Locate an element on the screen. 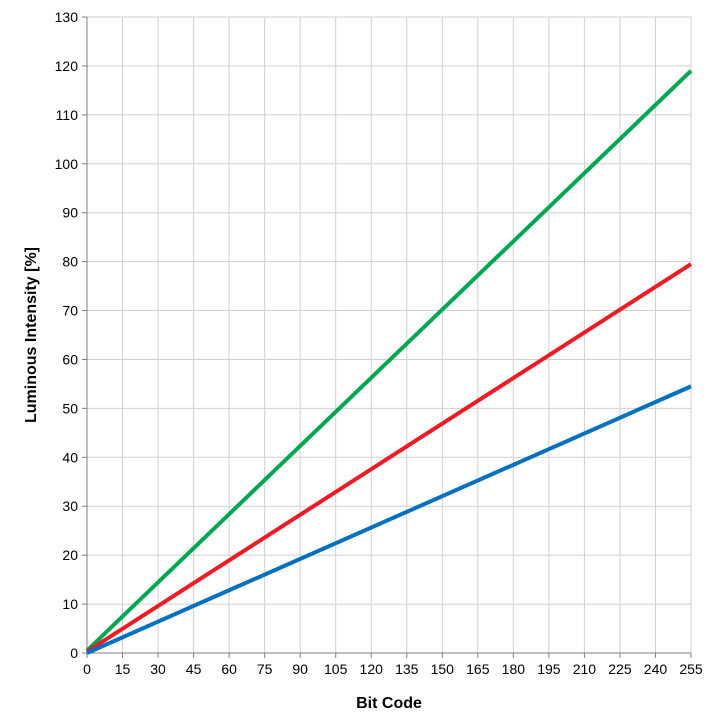 The width and height of the screenshot is (720, 720). y-tick-label: 110 is located at coordinates (67, 115).